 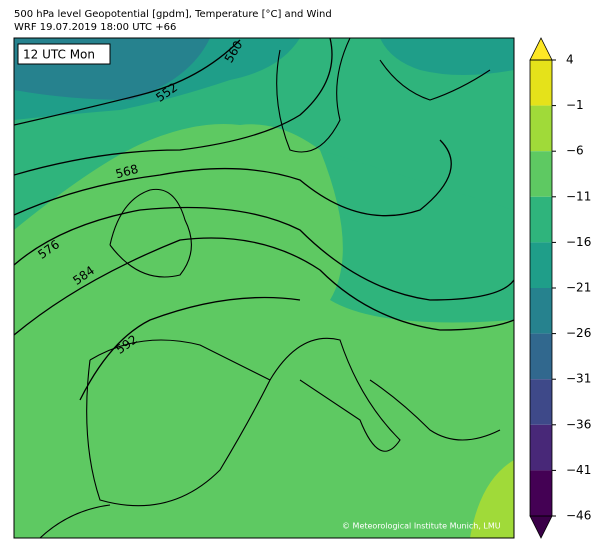 I want to click on time-label-box, so click(x=64, y=54).